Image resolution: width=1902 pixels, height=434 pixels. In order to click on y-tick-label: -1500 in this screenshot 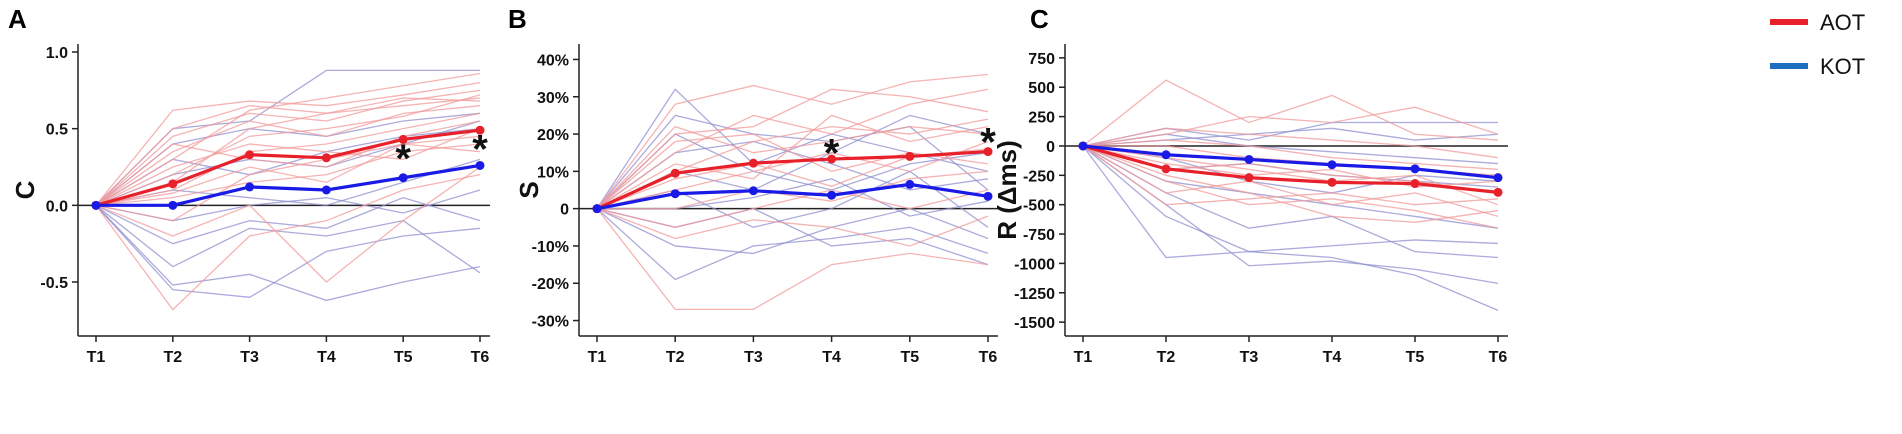, I will do `click(1034, 323)`.